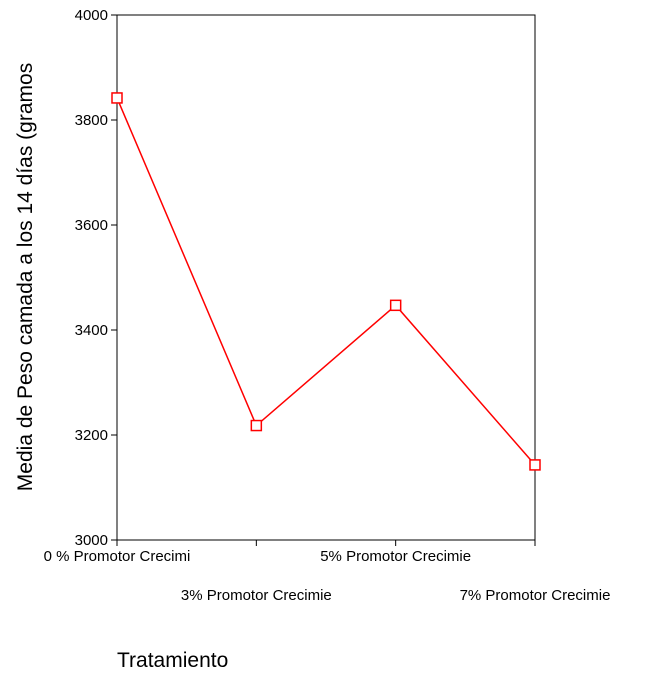  I want to click on y-tick-label-1: 3200, so click(91, 435).